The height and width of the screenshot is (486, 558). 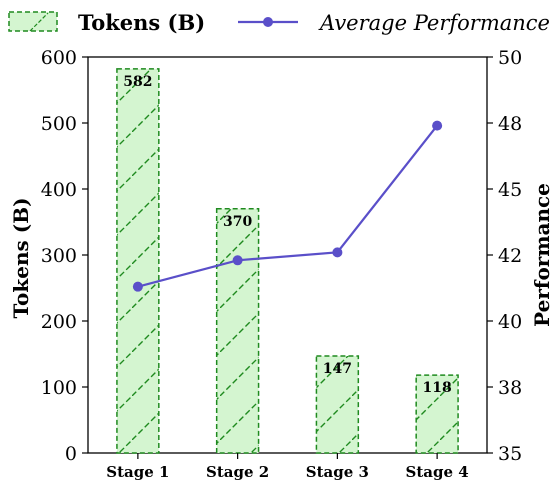 What do you see at coordinates (337, 472) in the screenshot?
I see `x-tick-label: Stage 3` at bounding box center [337, 472].